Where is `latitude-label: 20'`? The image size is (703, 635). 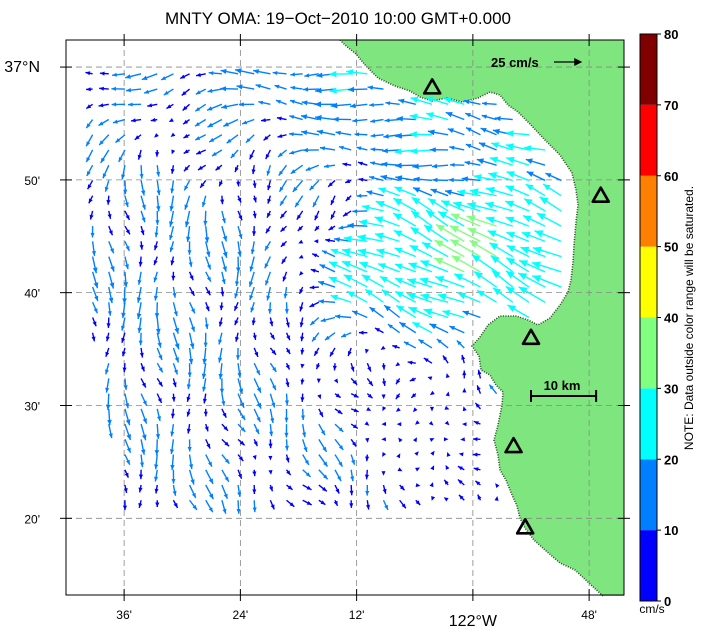
latitude-label: 20' is located at coordinates (32, 519).